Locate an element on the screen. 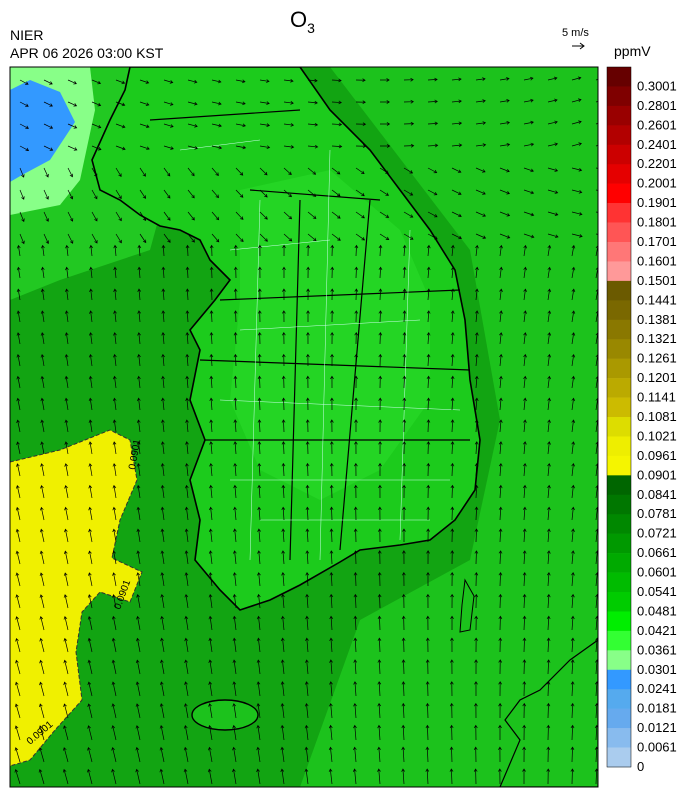 The height and width of the screenshot is (798, 692). legend-label: 0.0121 is located at coordinates (657, 727).